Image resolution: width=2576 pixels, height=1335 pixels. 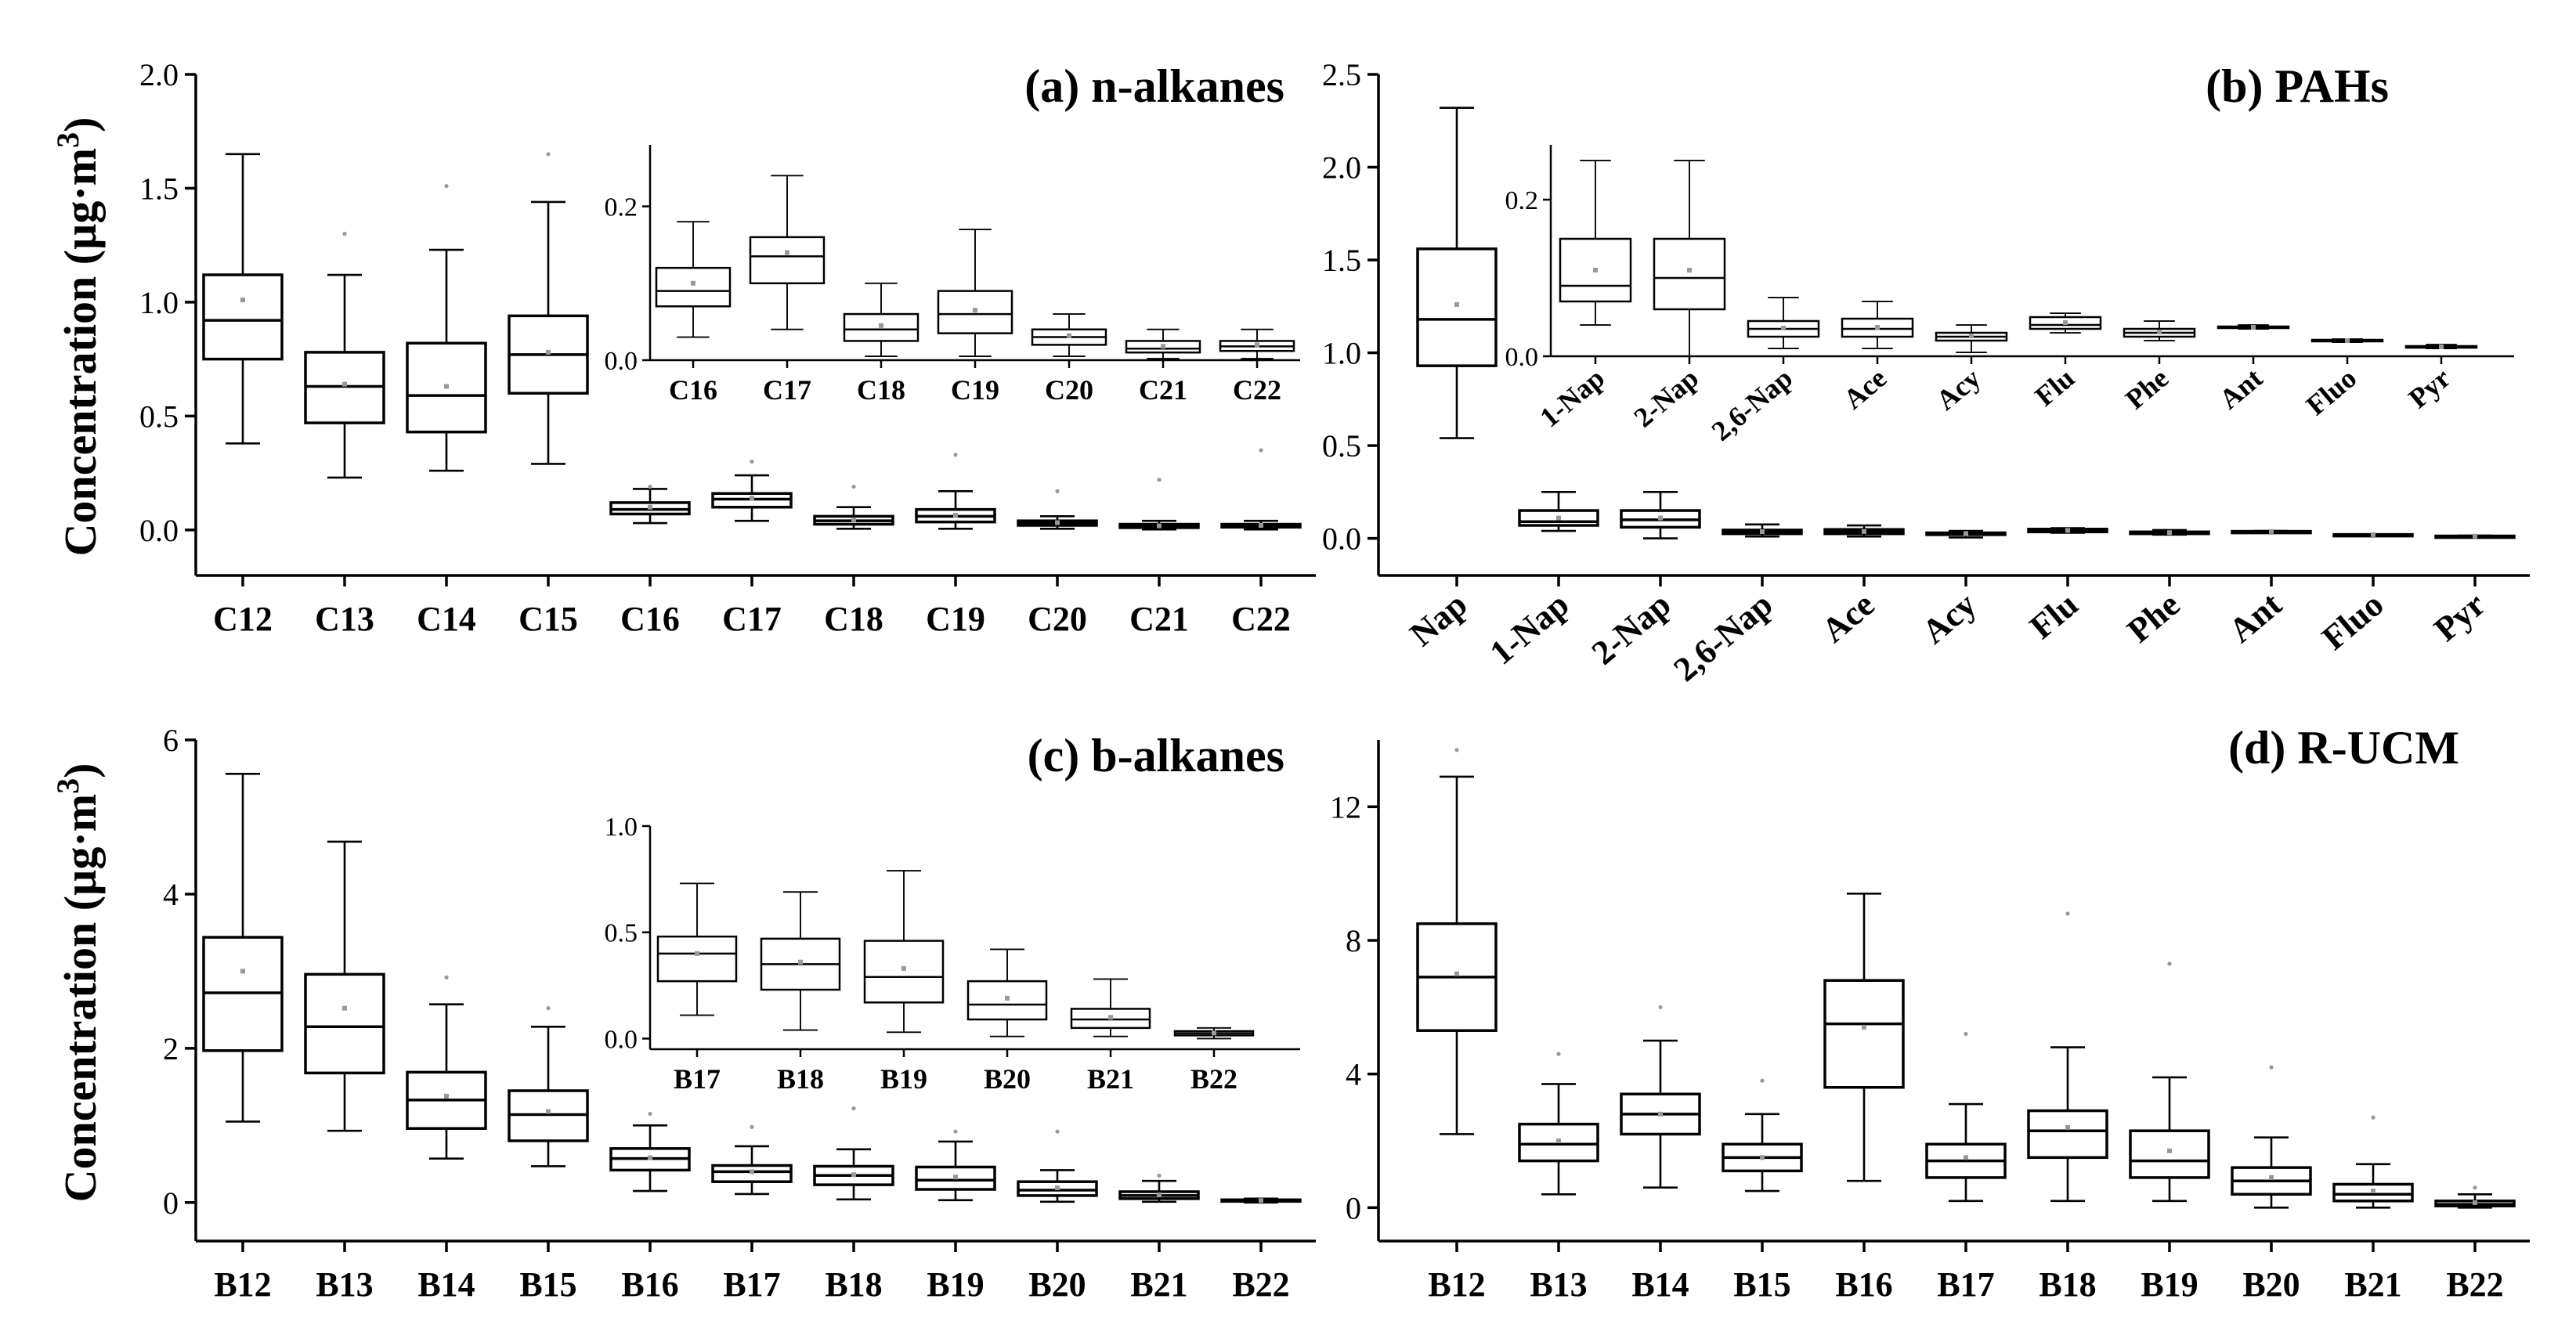 What do you see at coordinates (1877, 325) in the screenshot?
I see `panel-b-inset-box-Ace` at bounding box center [1877, 325].